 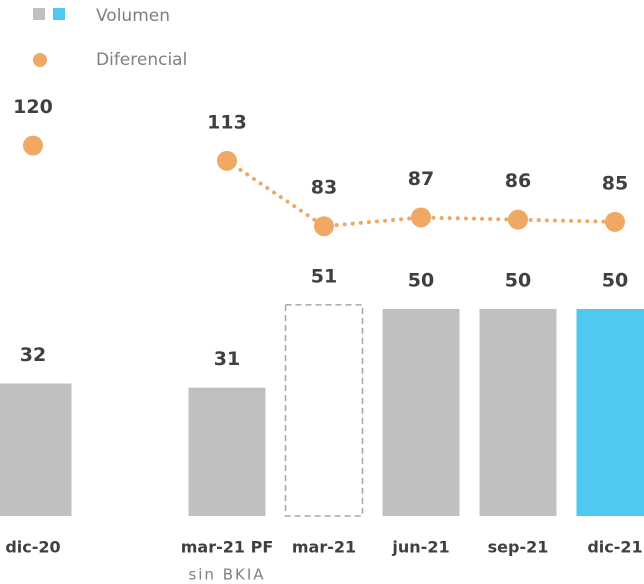 What do you see at coordinates (32, 547) in the screenshot?
I see `x-tick-label: dic-20` at bounding box center [32, 547].